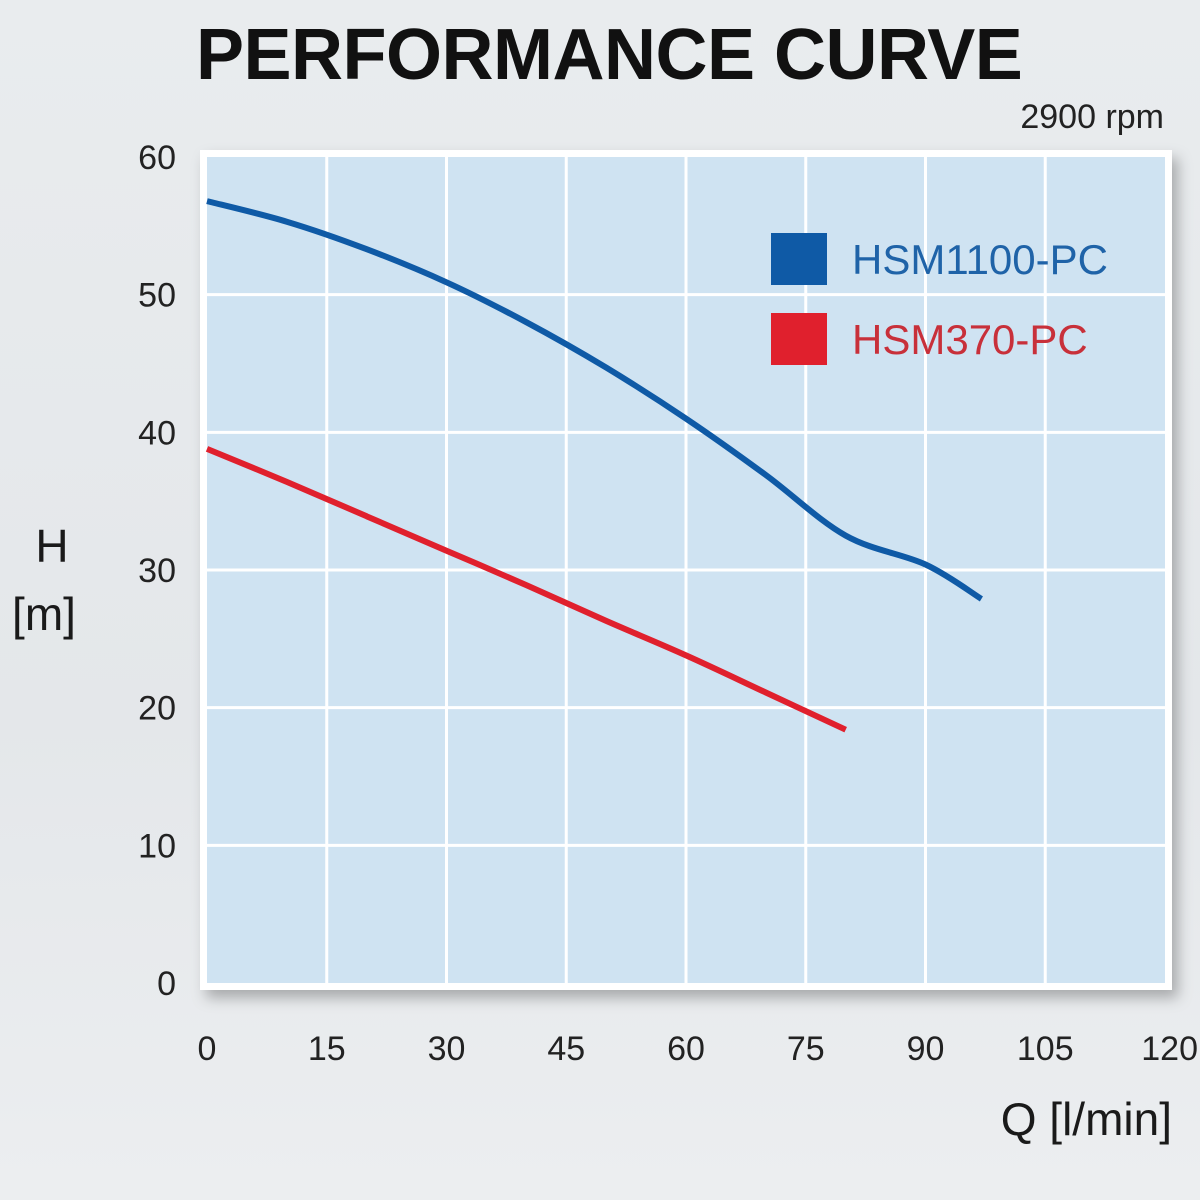  I want to click on legend-label-hsm1100-pc: HSM1100-PC, so click(980, 259).